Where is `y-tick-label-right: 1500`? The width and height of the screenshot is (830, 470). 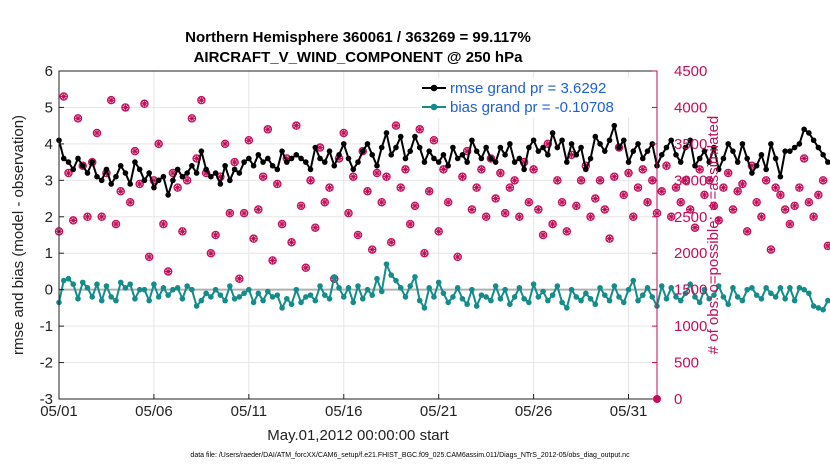
y-tick-label-right: 1500 is located at coordinates (690, 290).